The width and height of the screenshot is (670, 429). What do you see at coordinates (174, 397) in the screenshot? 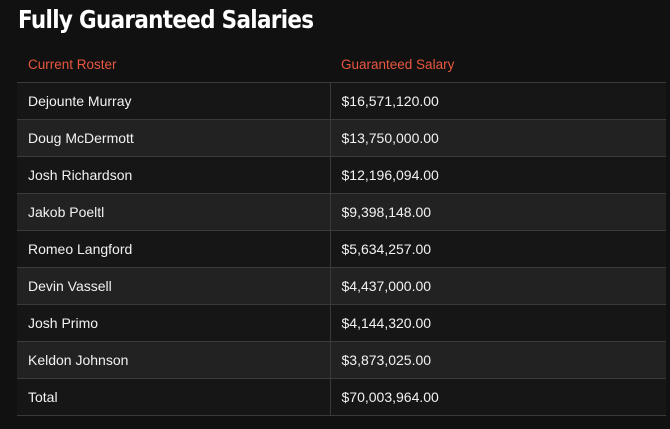
I see `total-label-cell: Total` at bounding box center [174, 397].